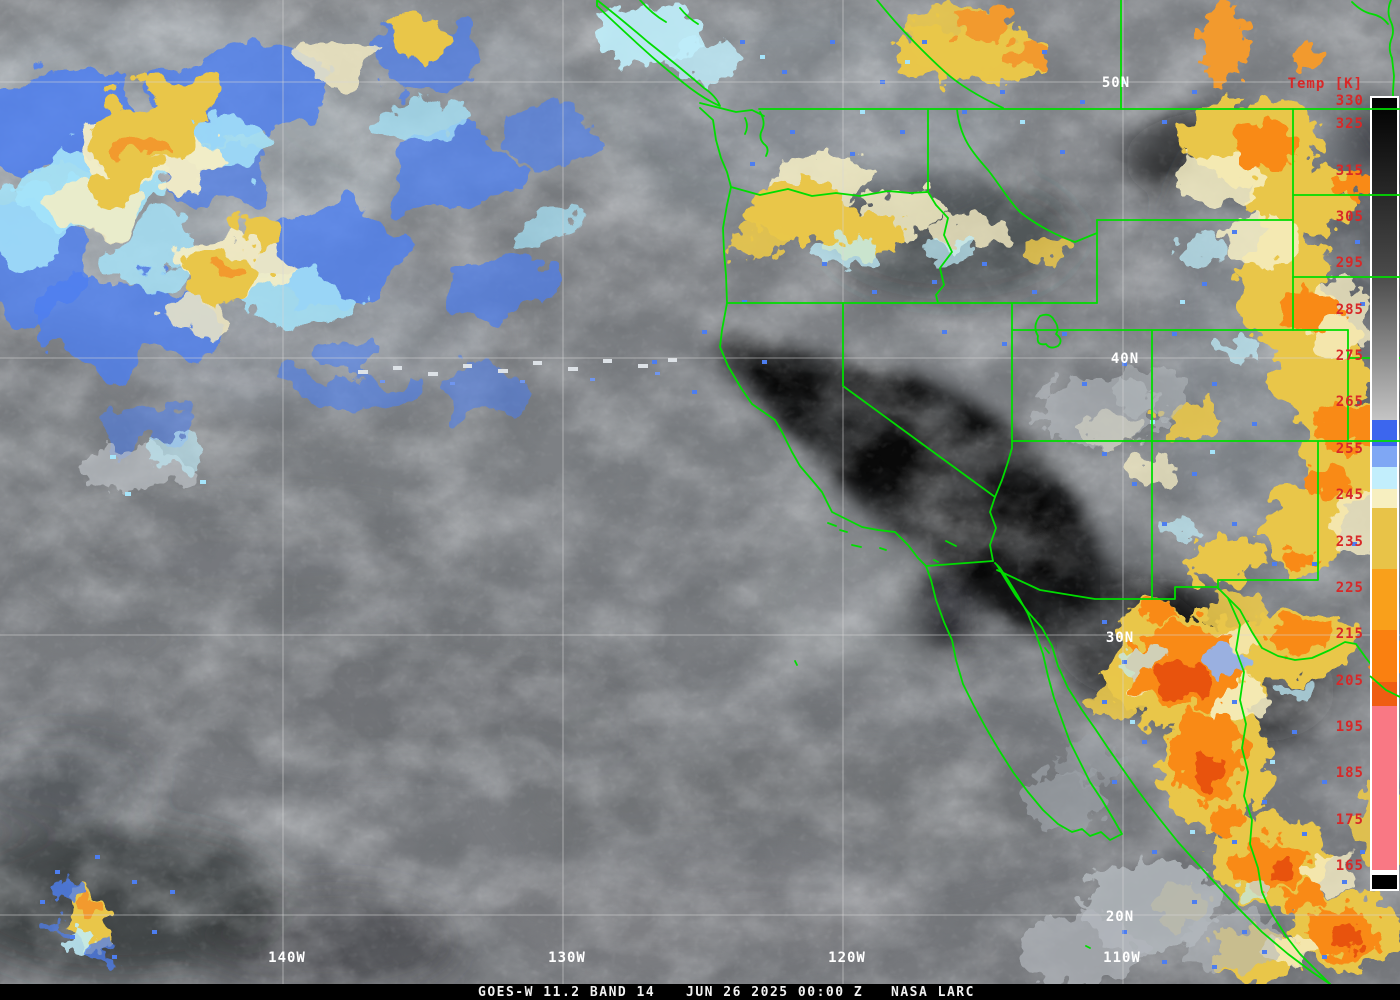  What do you see at coordinates (1350, 449) in the screenshot?
I see `svg-text: 255` at bounding box center [1350, 449].